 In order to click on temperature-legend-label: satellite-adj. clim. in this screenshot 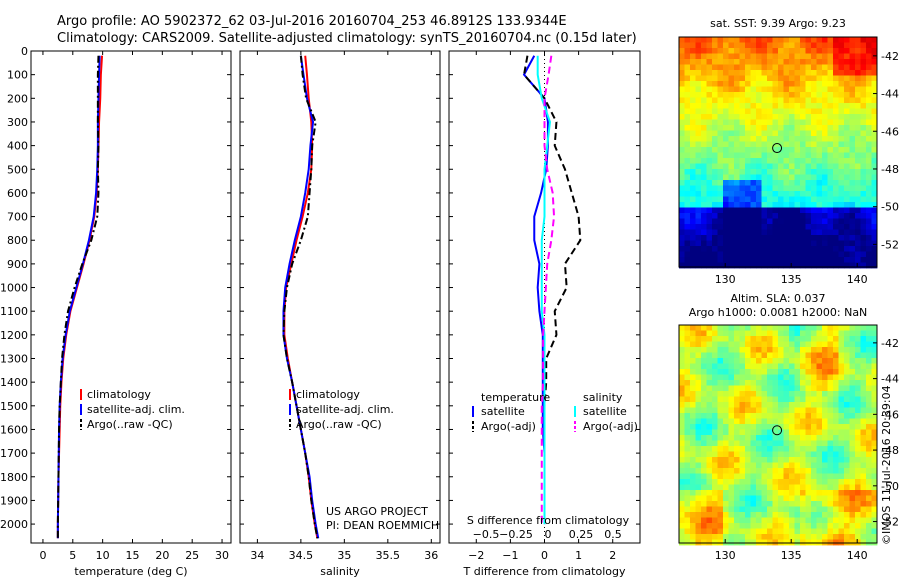, I will do `click(136, 409)`.